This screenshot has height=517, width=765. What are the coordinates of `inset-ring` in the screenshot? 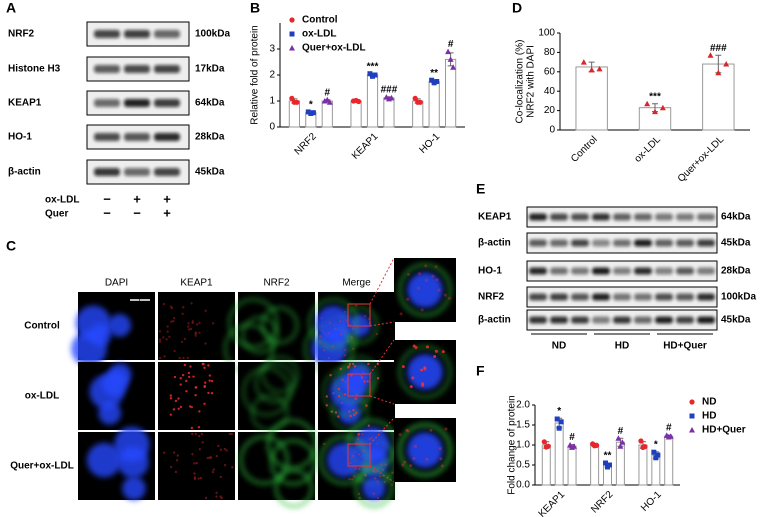 It's located at (425, 450).